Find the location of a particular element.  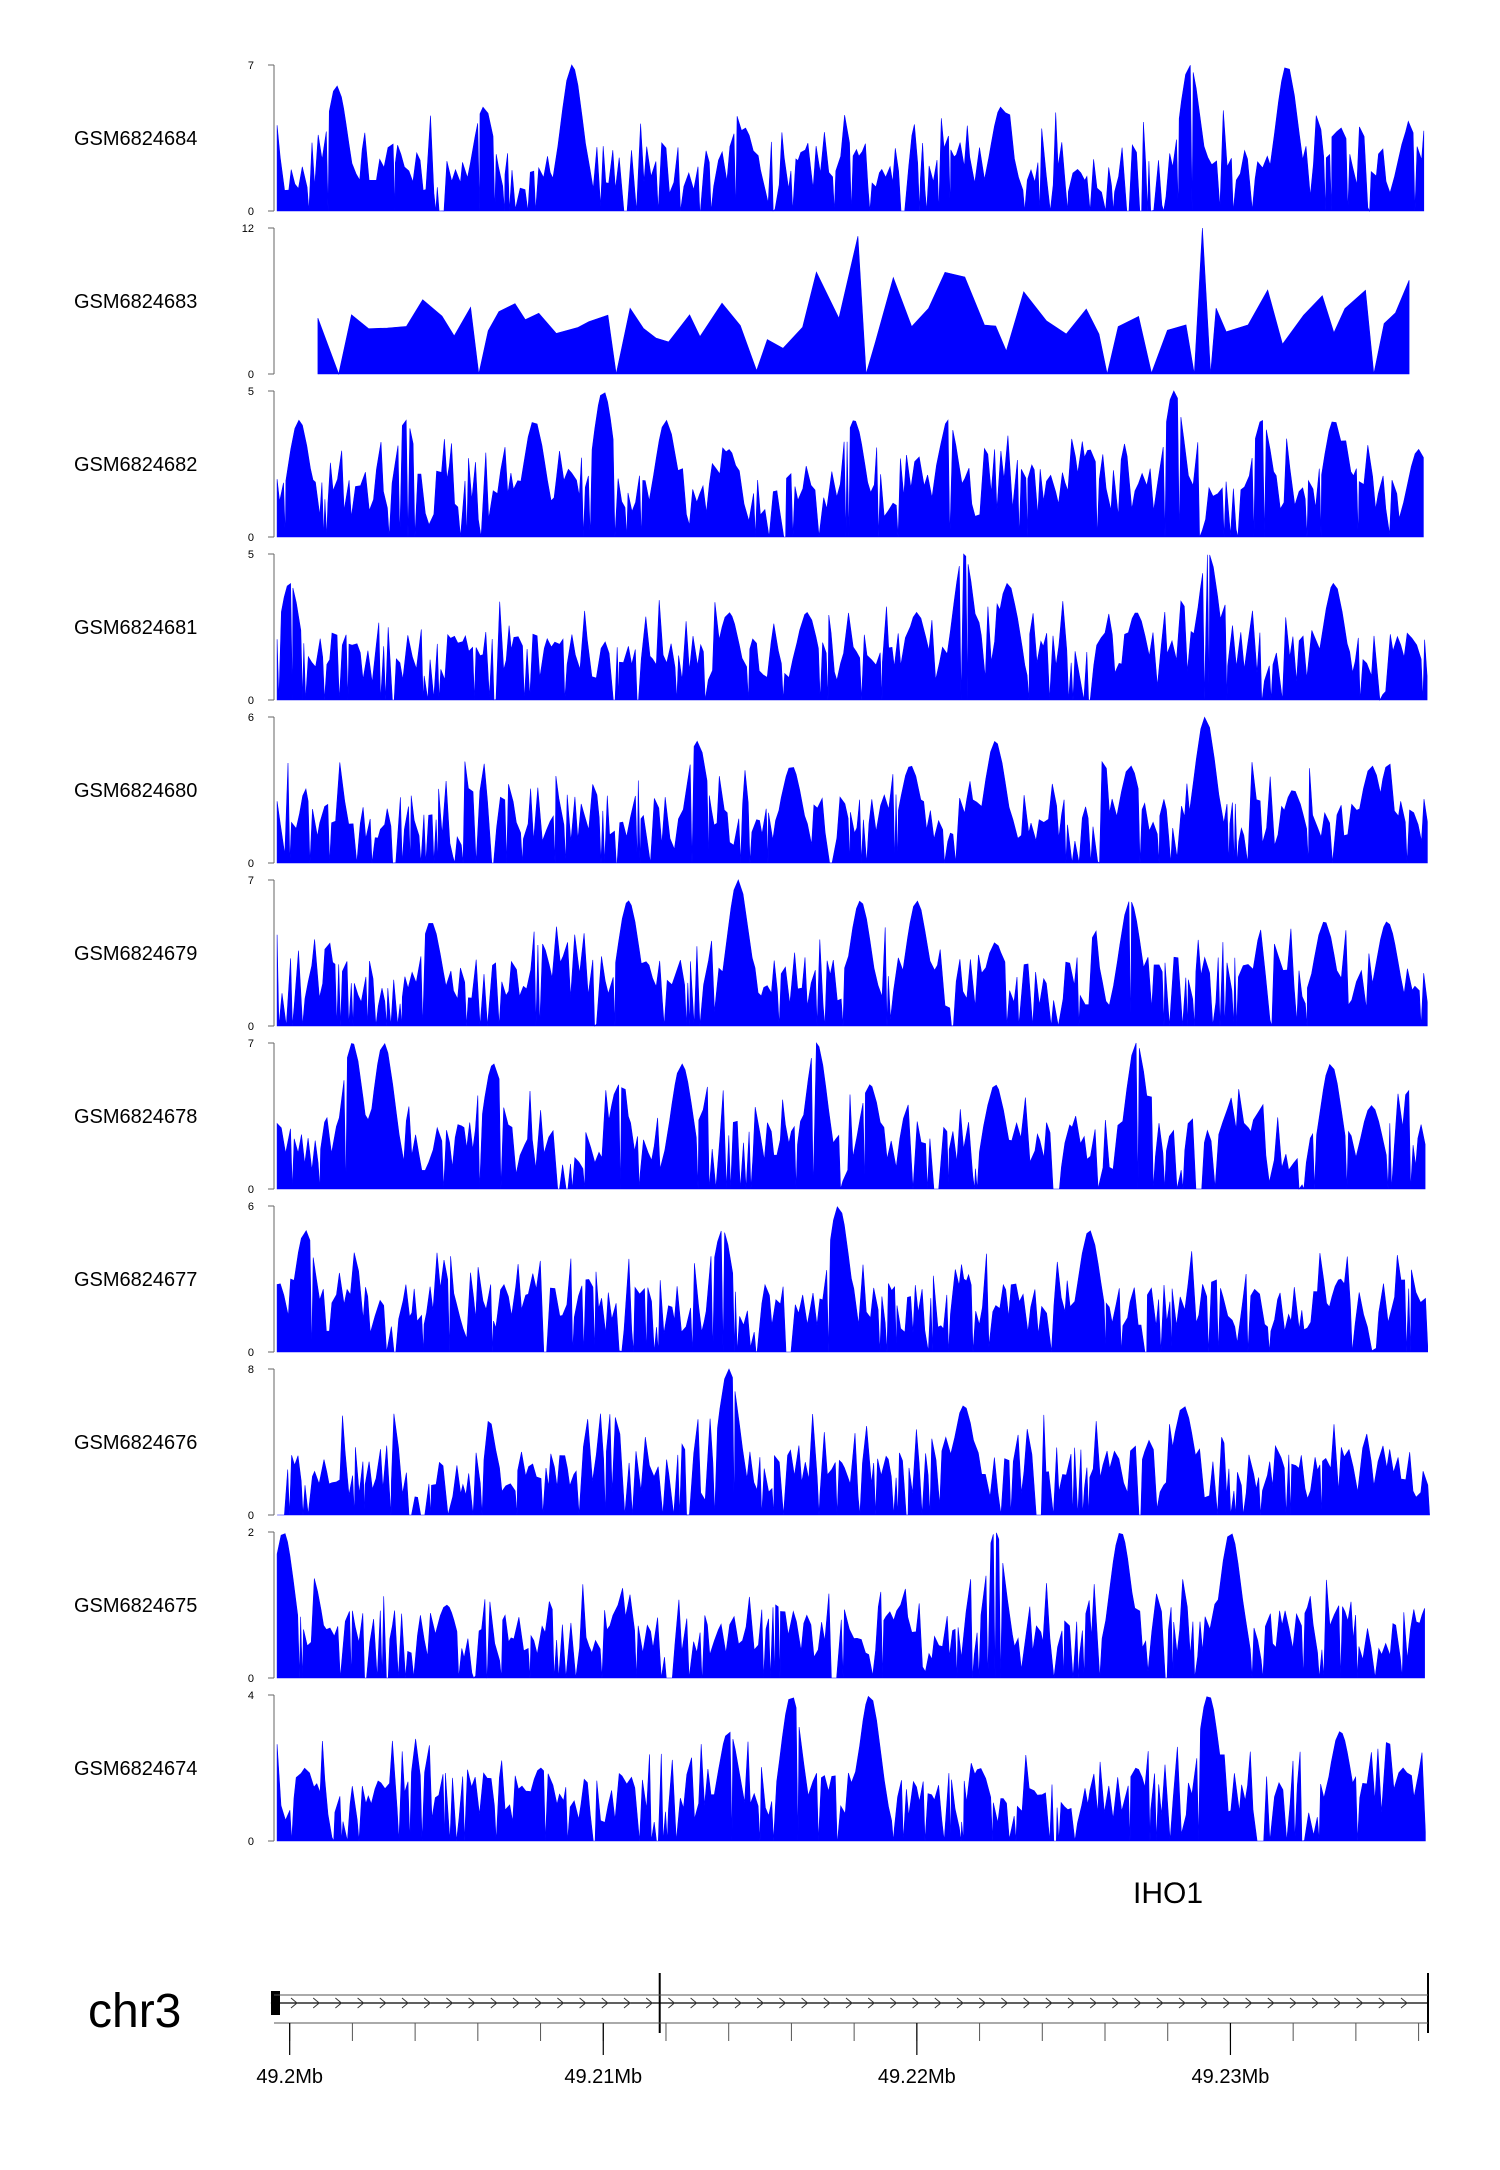

track-GSM6824682: GSM6824682 5 0 is located at coordinates (749, 465).